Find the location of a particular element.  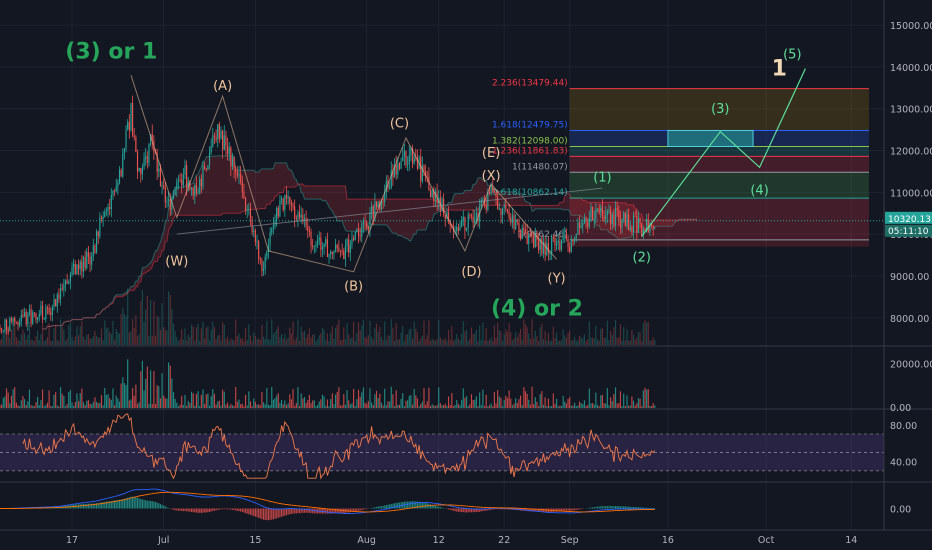

price-tick-label: 13000.00 is located at coordinates (911, 110).